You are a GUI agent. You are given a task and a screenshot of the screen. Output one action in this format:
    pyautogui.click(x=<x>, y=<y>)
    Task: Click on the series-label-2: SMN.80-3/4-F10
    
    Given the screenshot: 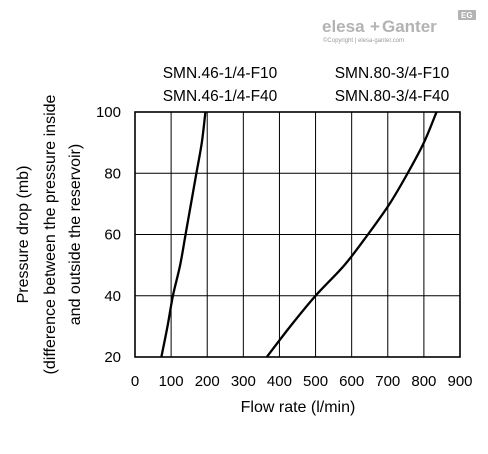 What is the action you would take?
    pyautogui.click(x=392, y=73)
    